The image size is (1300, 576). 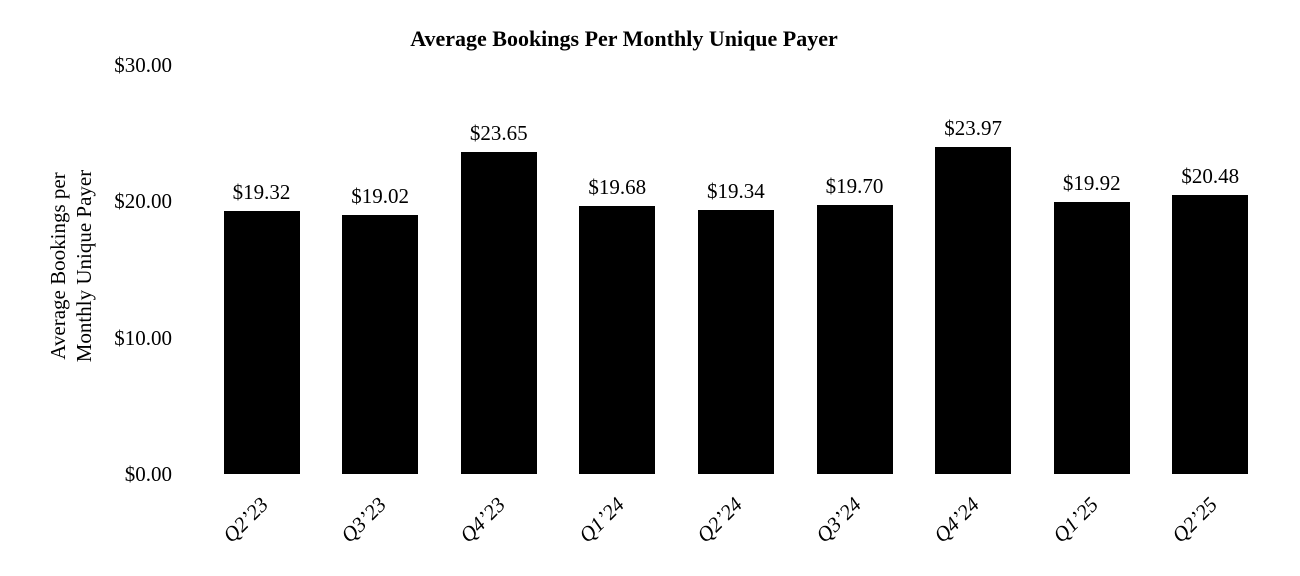 What do you see at coordinates (854, 186) in the screenshot?
I see `bar-value-label: $19.70` at bounding box center [854, 186].